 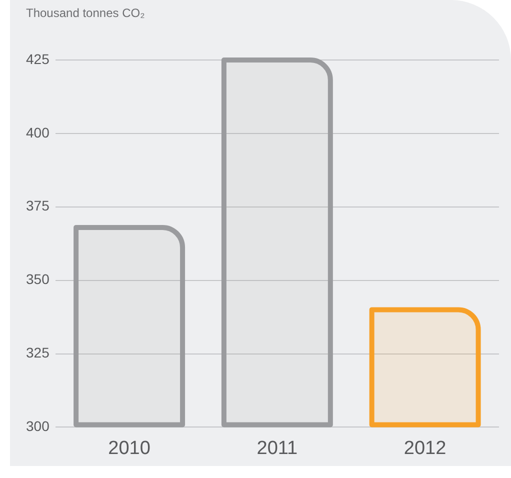 What do you see at coordinates (38, 352) in the screenshot?
I see `y-tick-label: 325` at bounding box center [38, 352].